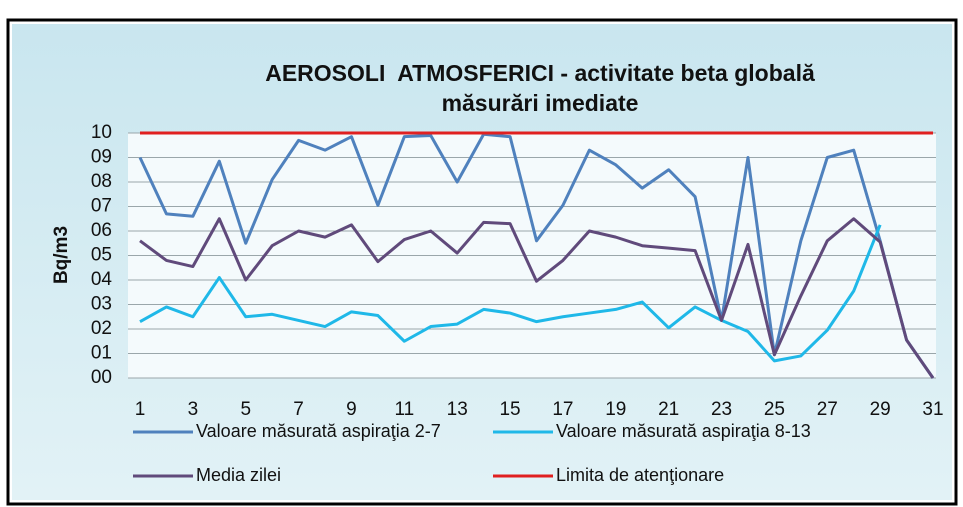 Image resolution: width=963 pixels, height=507 pixels. Describe the element at coordinates (640, 475) in the screenshot. I see `legend-label: Limita de atenţionare` at that location.